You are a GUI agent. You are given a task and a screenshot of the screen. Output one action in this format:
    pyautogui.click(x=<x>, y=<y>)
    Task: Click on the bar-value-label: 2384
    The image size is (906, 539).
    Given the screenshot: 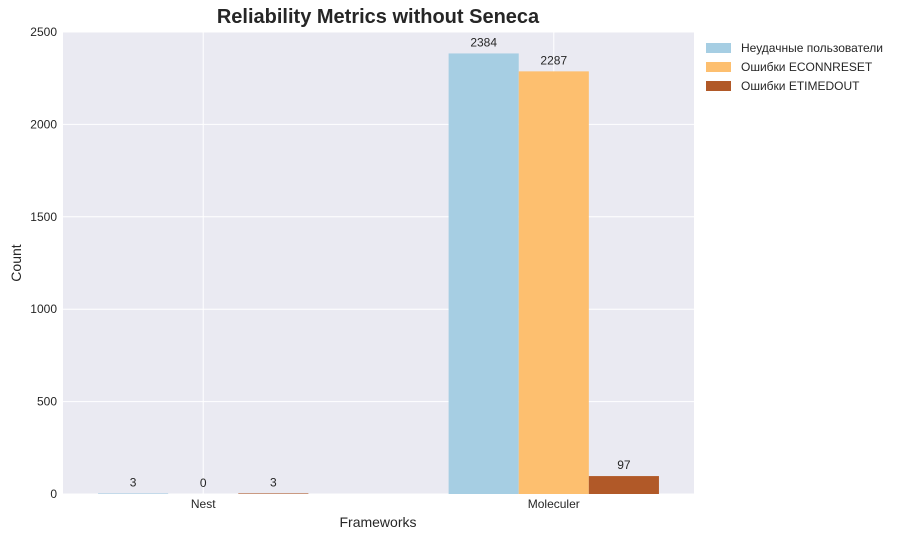 What is the action you would take?
    pyautogui.click(x=483, y=42)
    